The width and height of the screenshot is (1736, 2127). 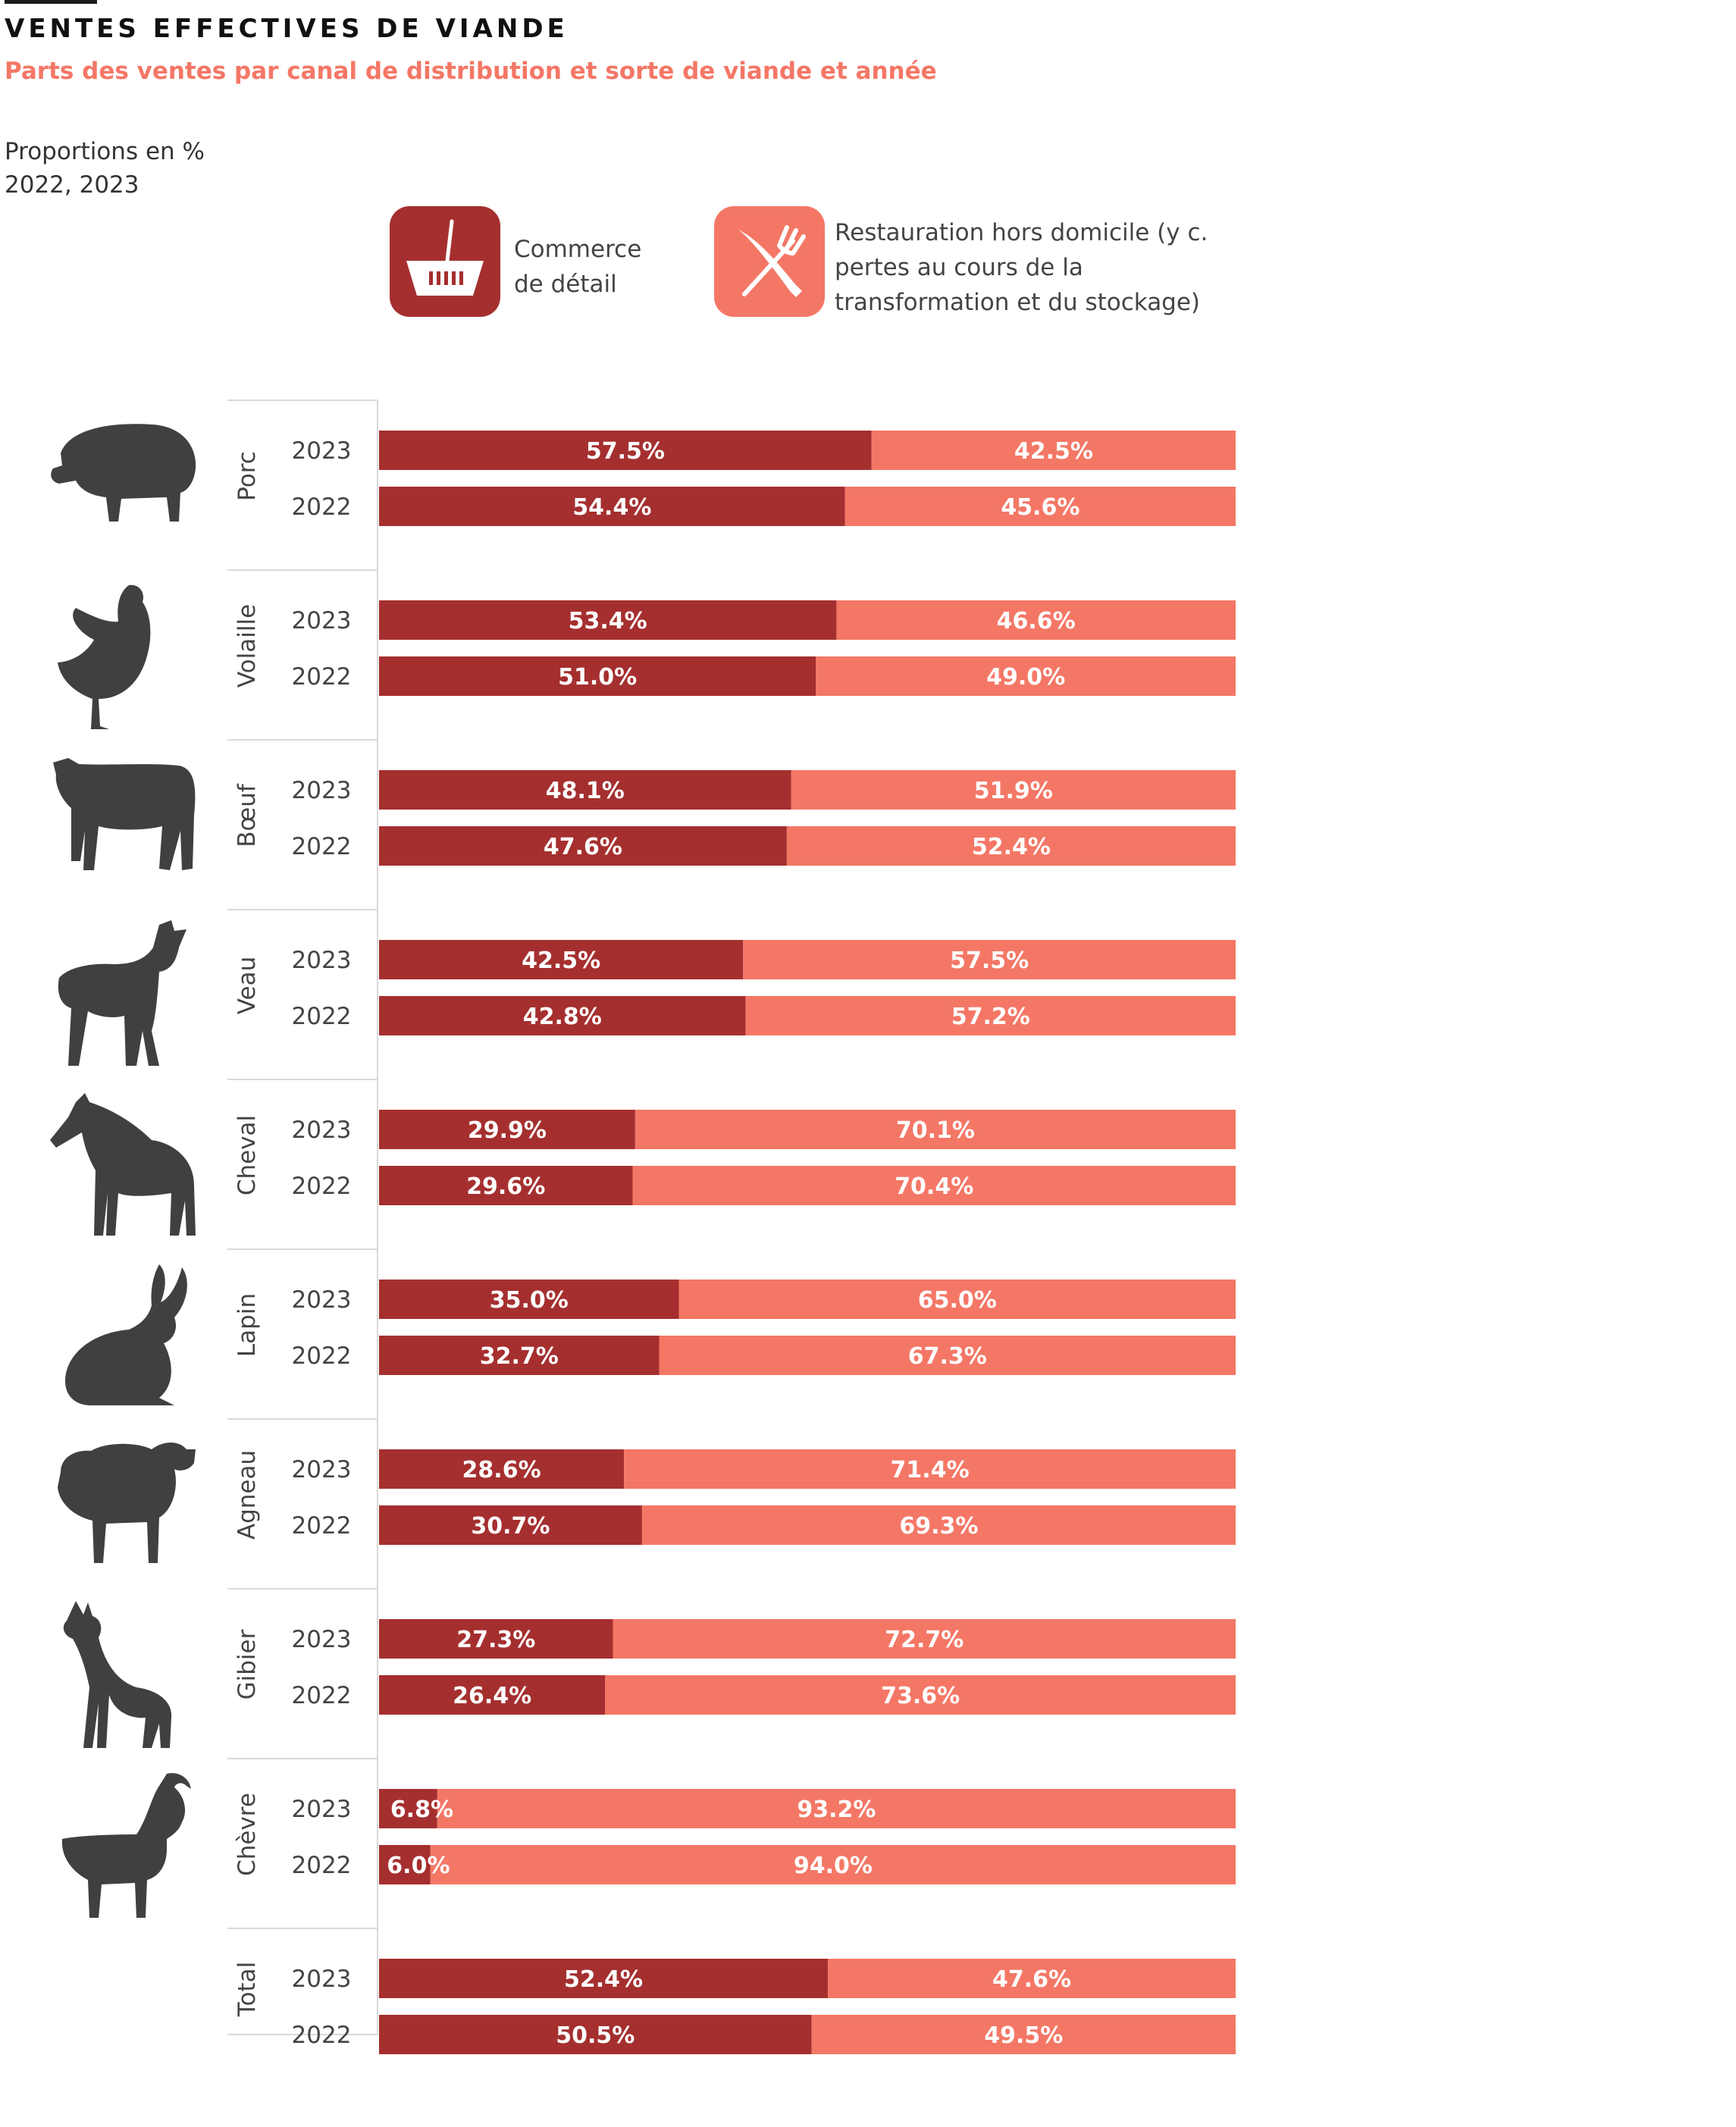 I want to click on data-label-retail: 53.4%, so click(x=608, y=621).